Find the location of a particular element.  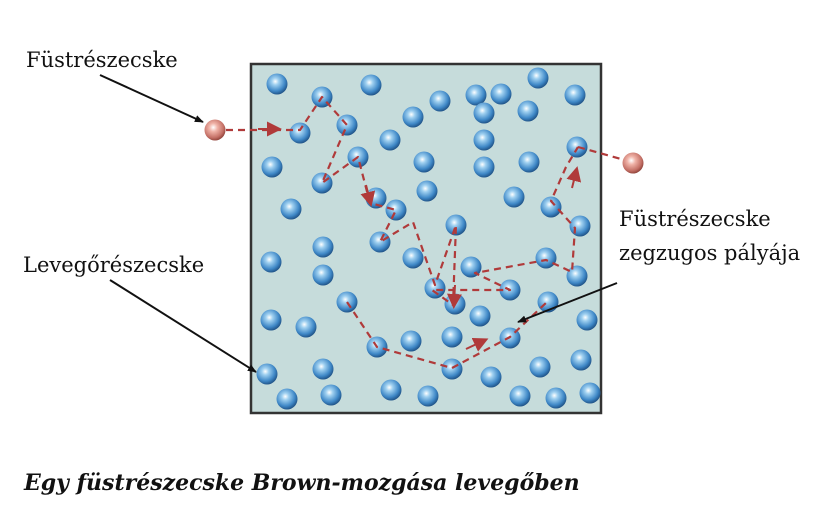

smoke-particle-start is located at coordinates (215, 130).